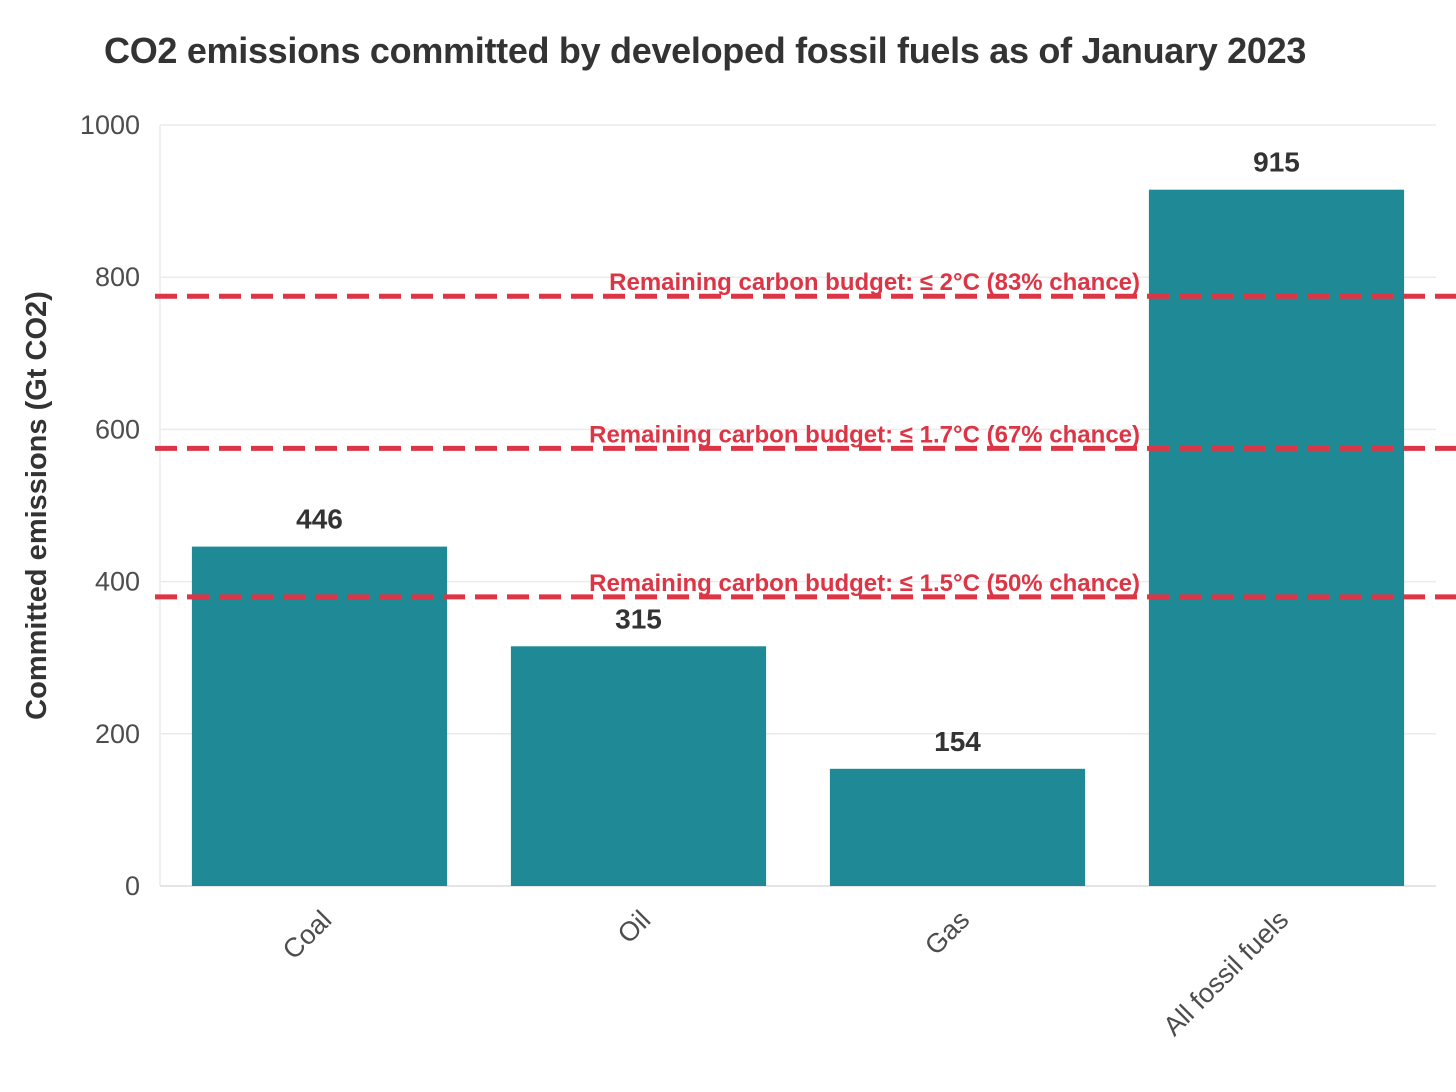  What do you see at coordinates (1276, 162) in the screenshot?
I see `bar-value-label: 915` at bounding box center [1276, 162].